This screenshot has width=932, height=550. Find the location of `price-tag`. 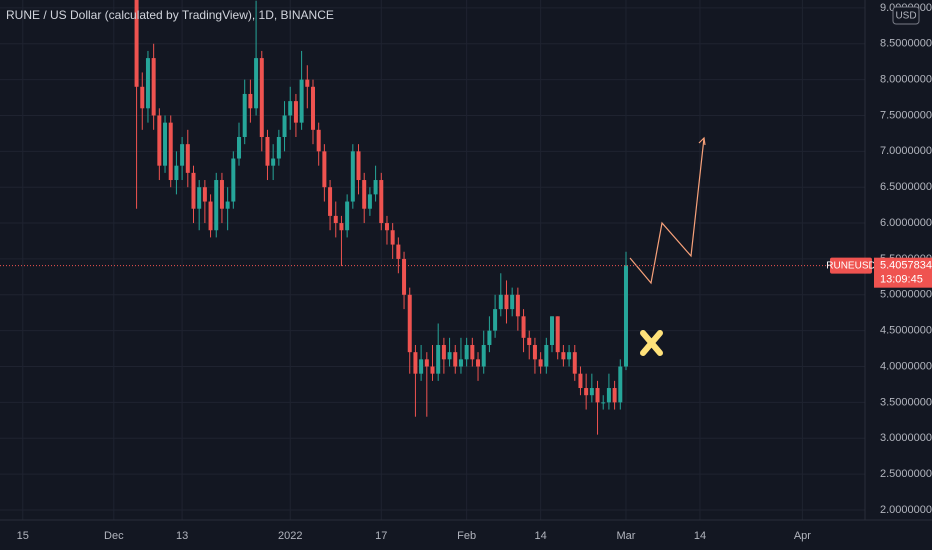

price-tag is located at coordinates (903, 272).